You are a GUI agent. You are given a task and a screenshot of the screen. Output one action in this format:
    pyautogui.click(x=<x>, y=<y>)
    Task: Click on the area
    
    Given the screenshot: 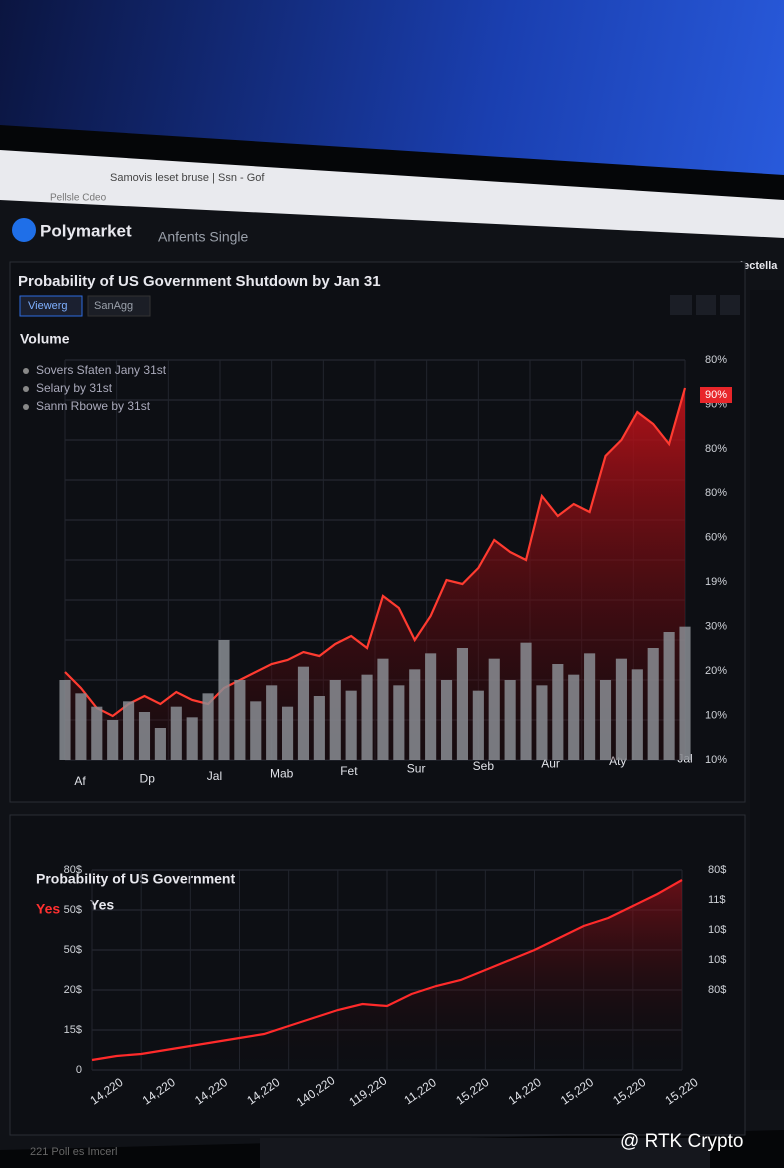 What is the action you would take?
    pyautogui.click(x=387, y=975)
    